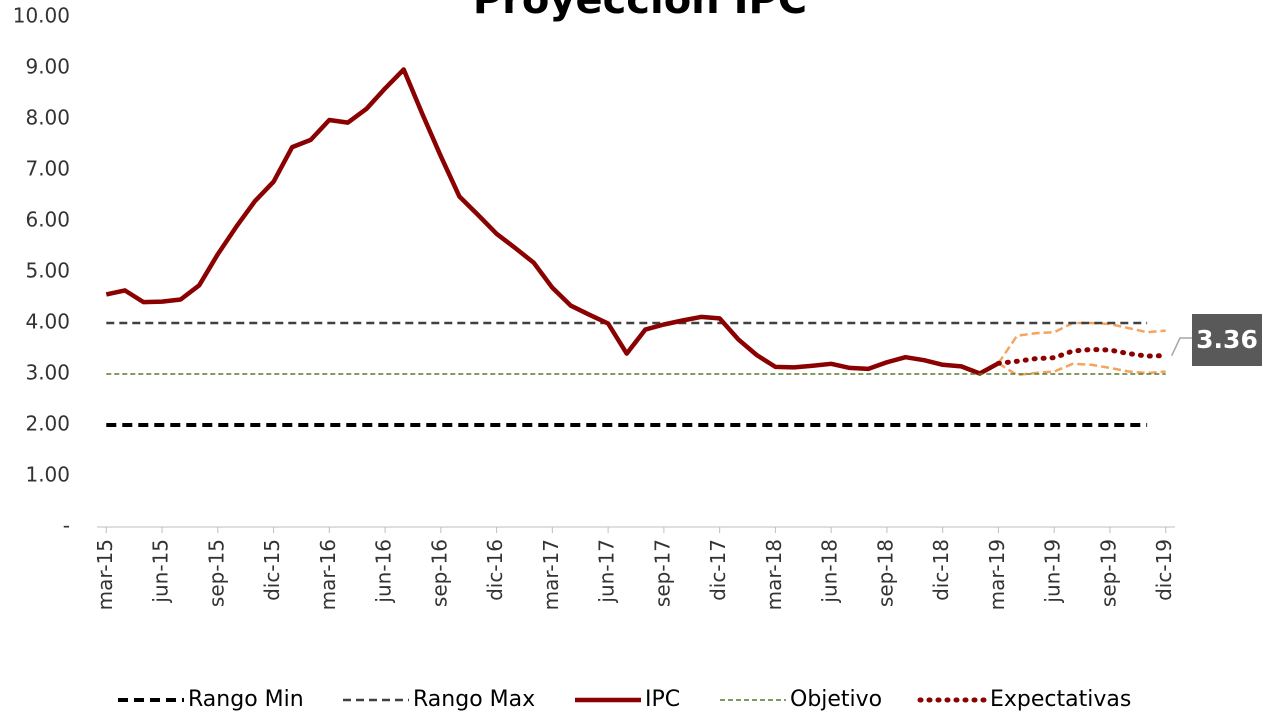 The height and width of the screenshot is (717, 1263). What do you see at coordinates (47, 424) in the screenshot?
I see `y-tick-label: 2.00` at bounding box center [47, 424].